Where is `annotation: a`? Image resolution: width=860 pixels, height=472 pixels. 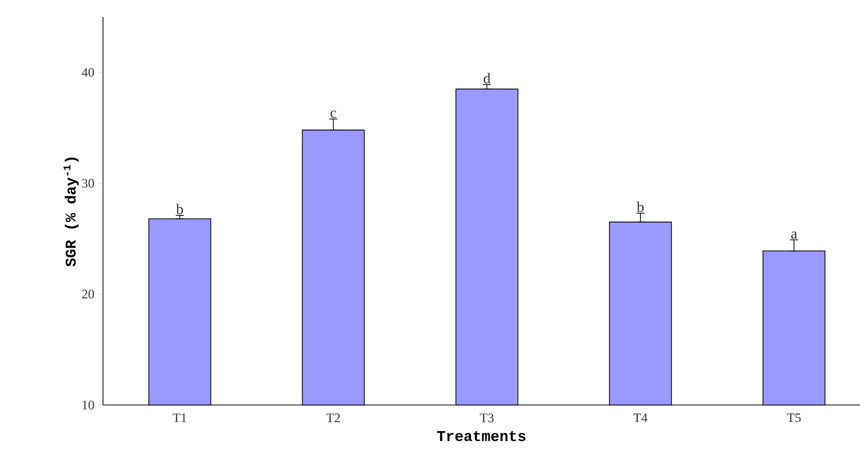 annotation: a is located at coordinates (794, 235).